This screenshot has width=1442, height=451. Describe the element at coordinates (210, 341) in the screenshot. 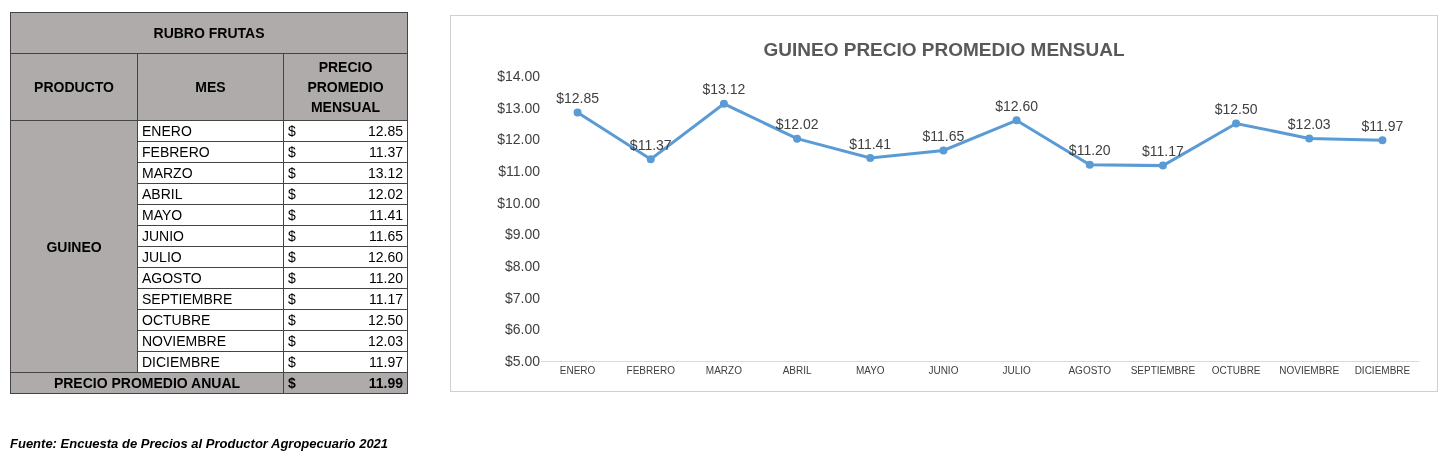

I see `category-label: NOVIEMBRE` at that location.